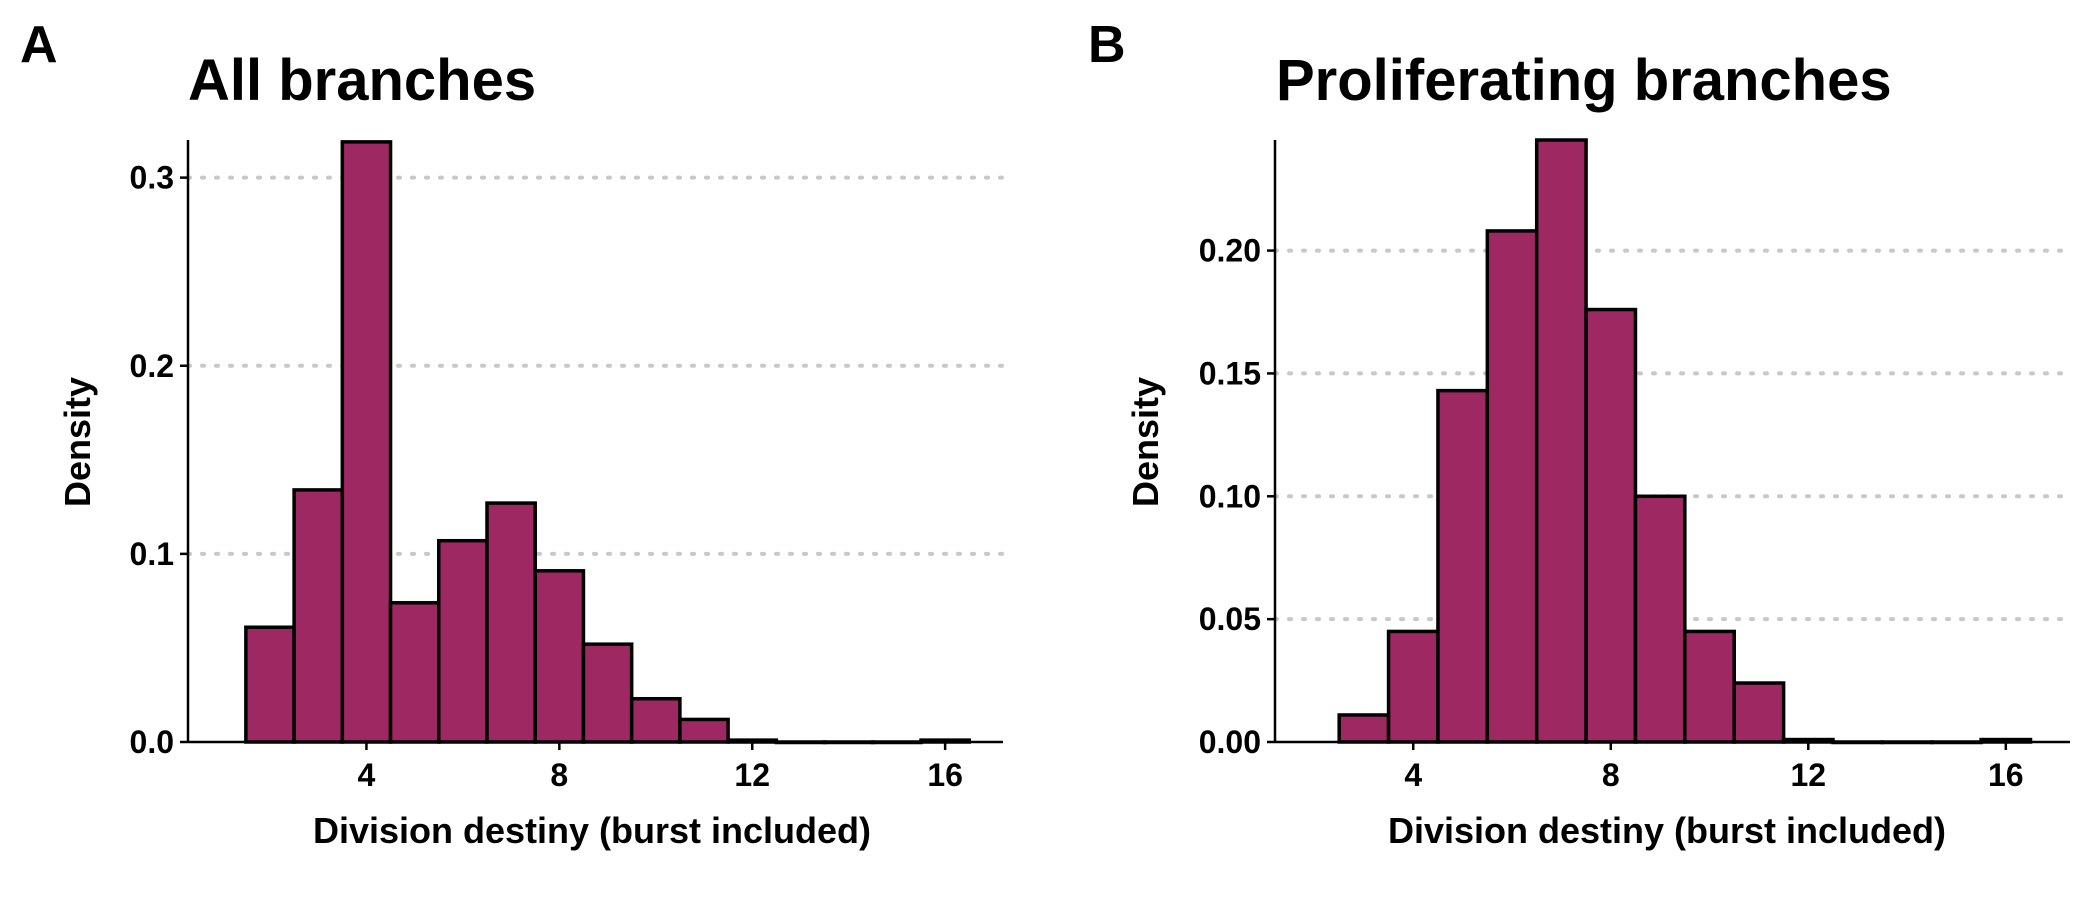 The width and height of the screenshot is (2100, 900). Describe the element at coordinates (367, 775) in the screenshot. I see `panel-a-x-tick-label: 4` at that location.